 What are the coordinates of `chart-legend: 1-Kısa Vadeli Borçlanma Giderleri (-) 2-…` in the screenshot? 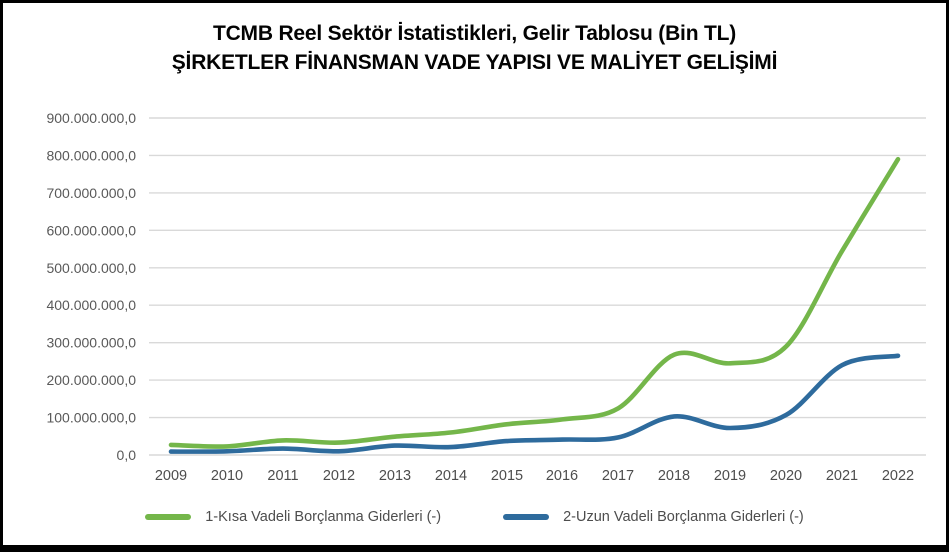 It's located at (474, 517).